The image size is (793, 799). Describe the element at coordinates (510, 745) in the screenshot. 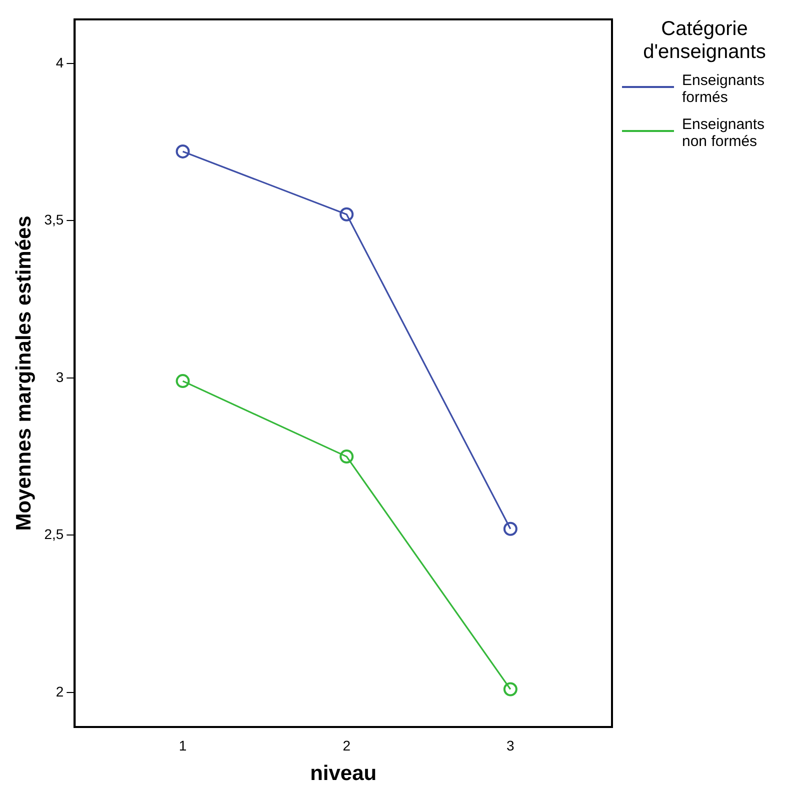

I see `x-tick-label: 3` at that location.